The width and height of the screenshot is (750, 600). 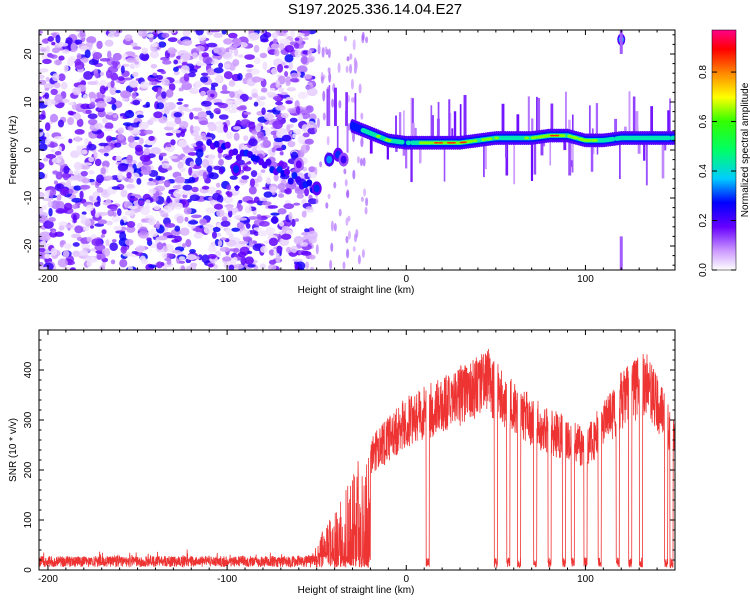 I want to click on noise-streak, so click(x=227, y=145).